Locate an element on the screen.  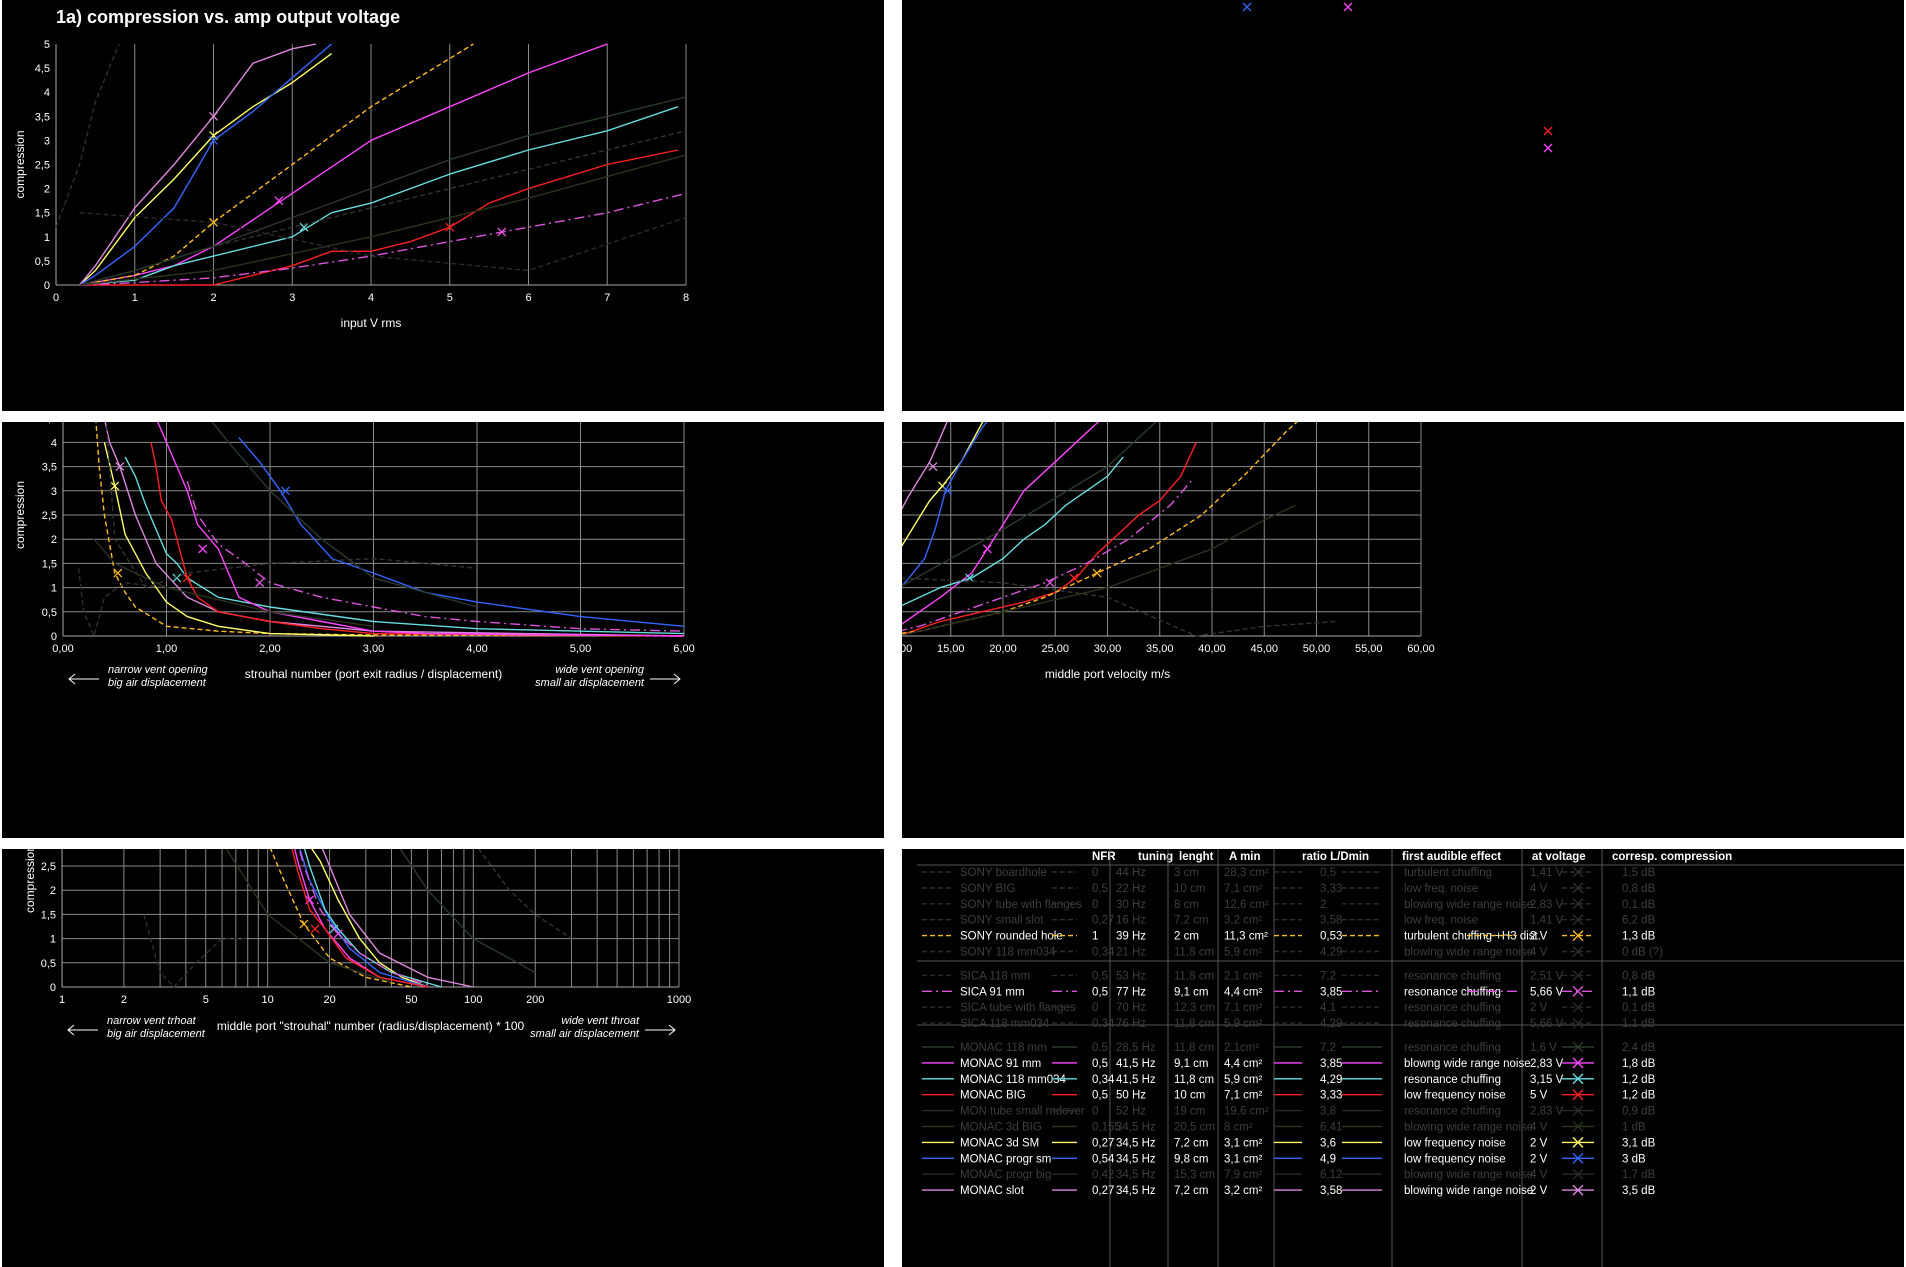
x-tick-label: 25,00 is located at coordinates (1055, 649).